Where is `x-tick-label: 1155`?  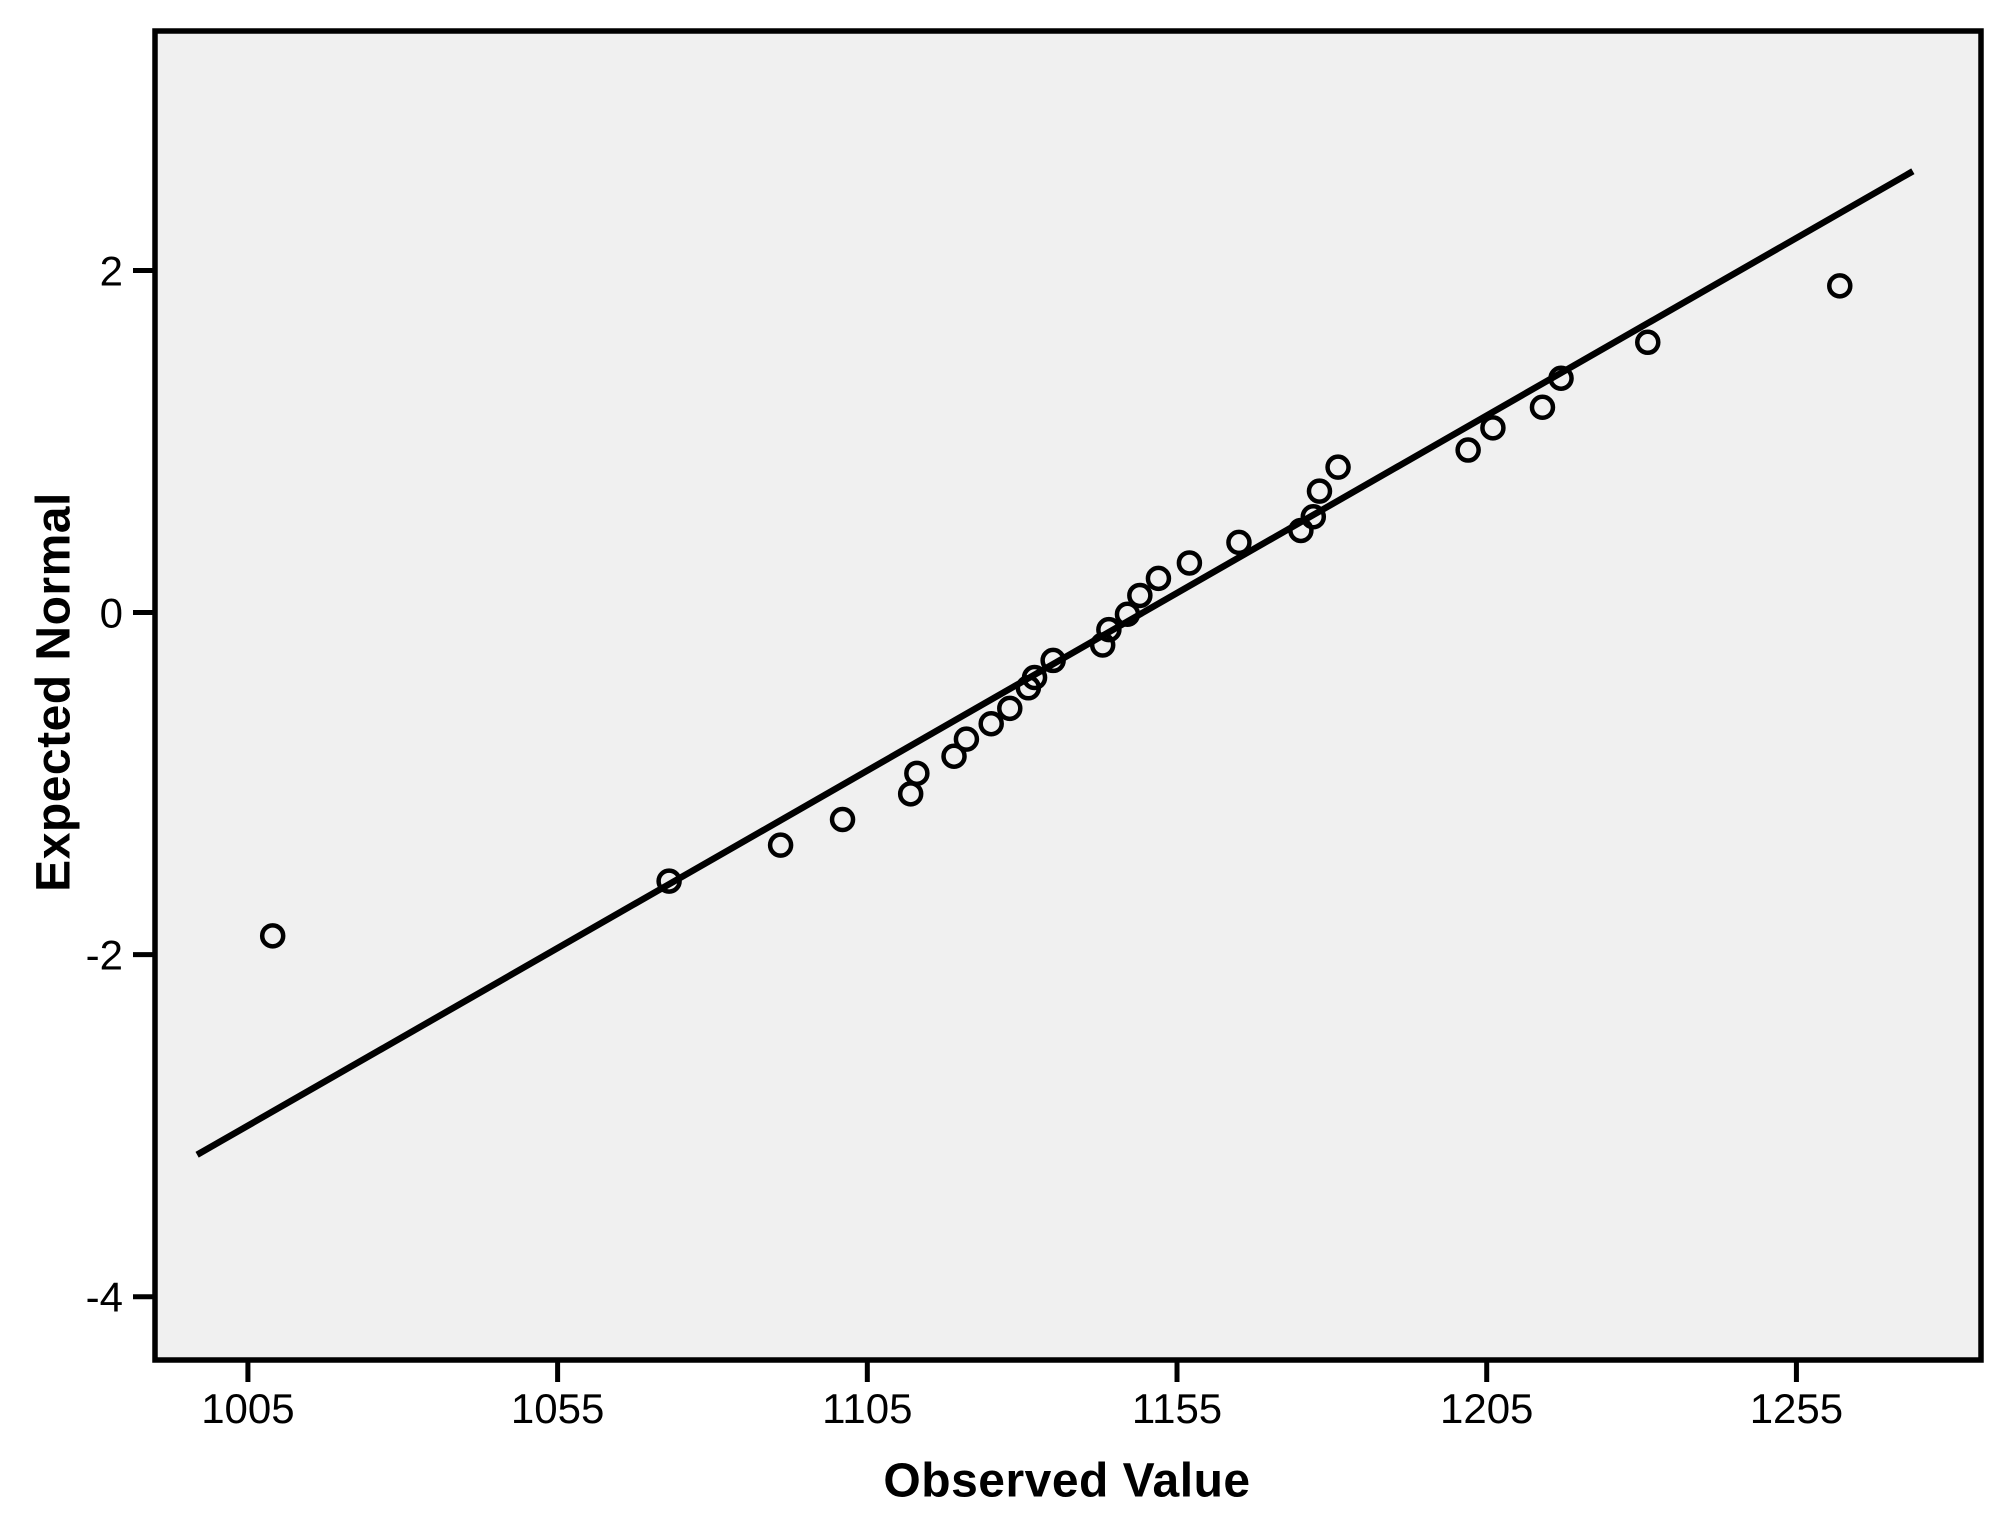 x-tick-label: 1155 is located at coordinates (1177, 1408).